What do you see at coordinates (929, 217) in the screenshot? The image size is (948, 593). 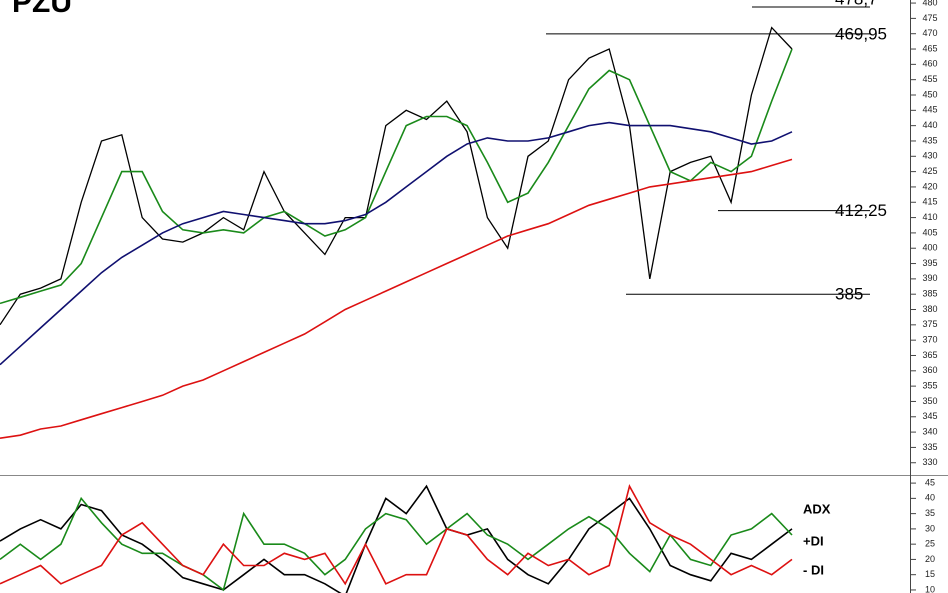 I see `y-tick-label: 410` at bounding box center [929, 217].